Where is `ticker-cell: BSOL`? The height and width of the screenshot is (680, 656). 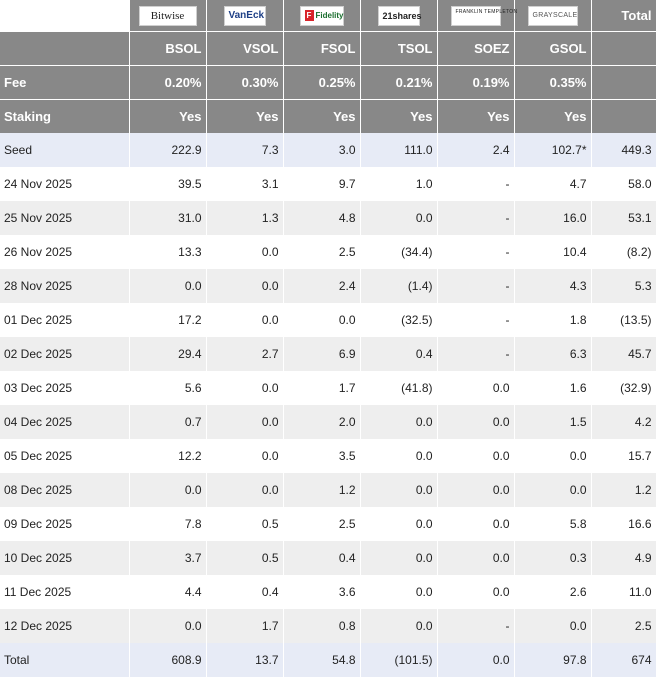
ticker-cell: BSOL is located at coordinates (168, 48).